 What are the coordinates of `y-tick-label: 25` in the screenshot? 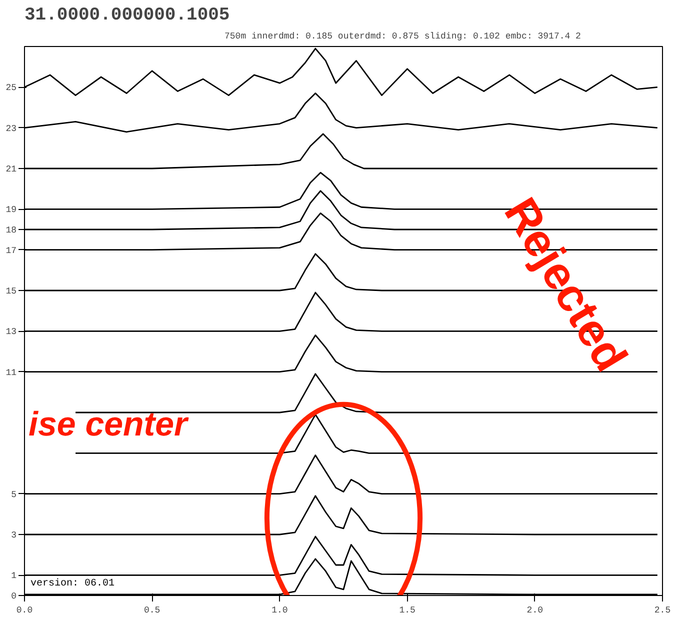 It's located at (11, 88).